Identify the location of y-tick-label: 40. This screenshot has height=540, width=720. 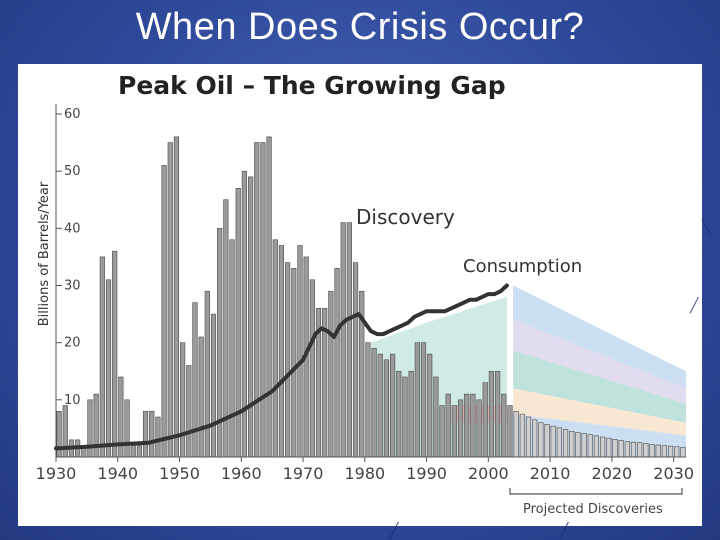
(72, 228).